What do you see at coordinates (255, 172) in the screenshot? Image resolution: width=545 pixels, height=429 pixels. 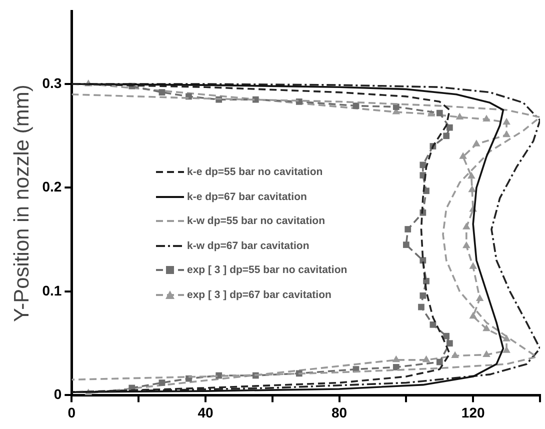 I see `legend-label: k-e dp=55 bar no cavitation` at bounding box center [255, 172].